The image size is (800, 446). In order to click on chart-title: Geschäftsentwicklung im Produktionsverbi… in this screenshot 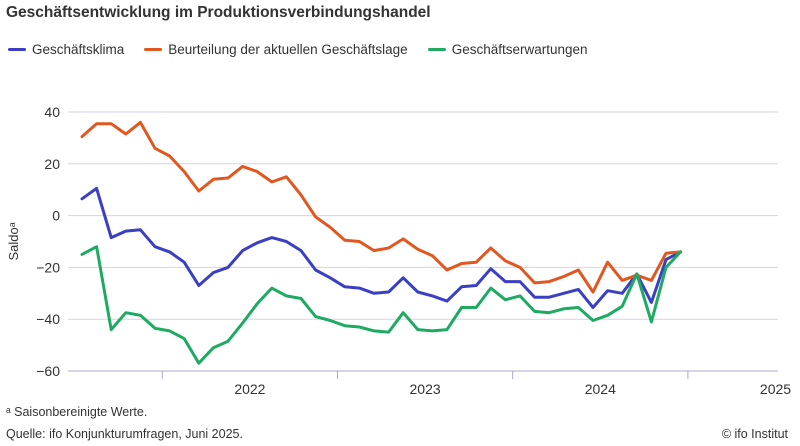, I will do `click(218, 12)`.